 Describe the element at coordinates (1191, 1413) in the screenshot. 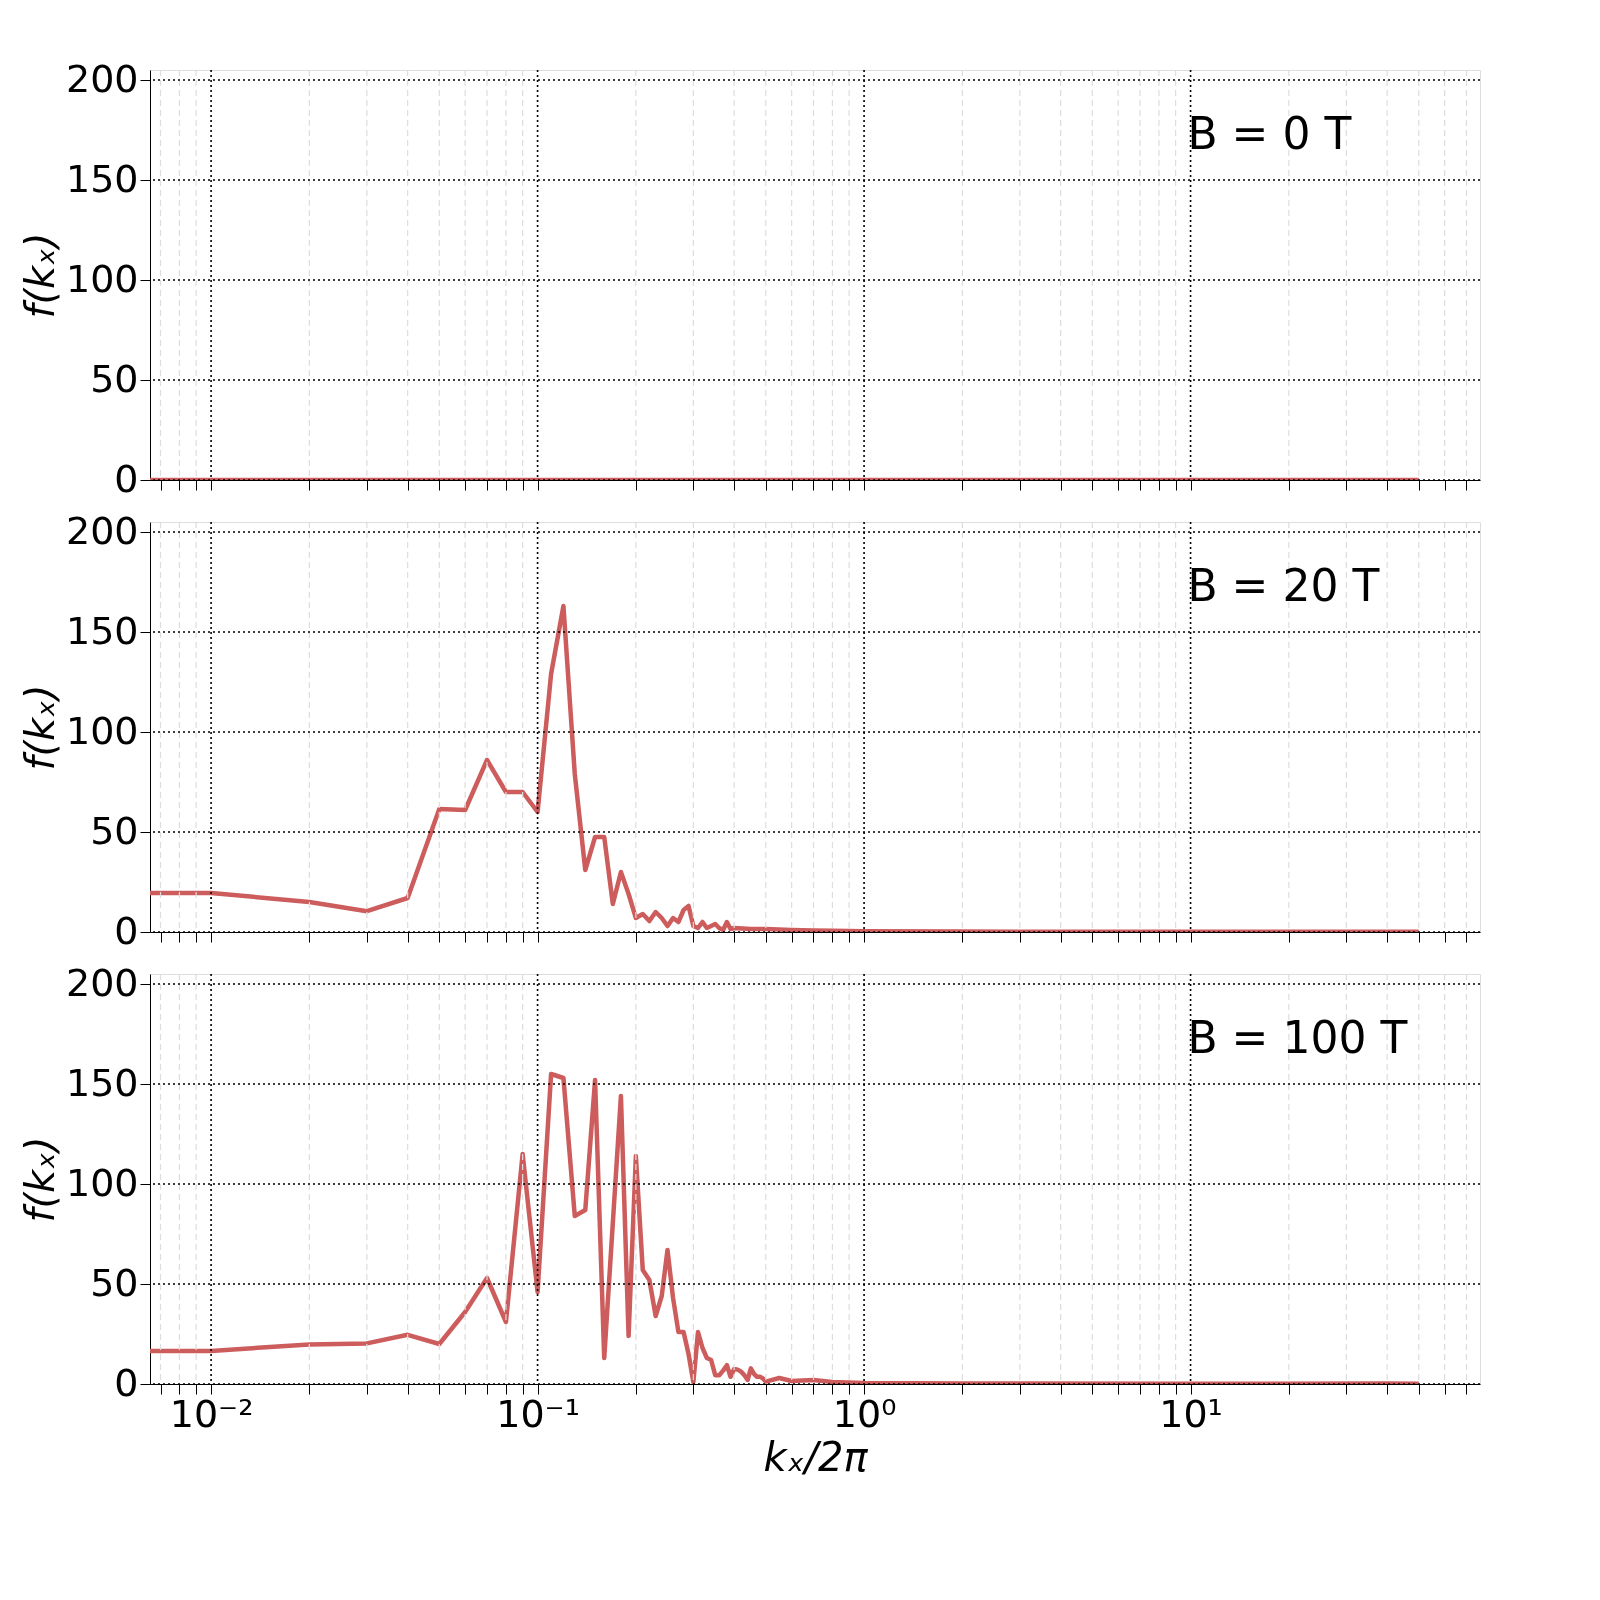

I see `x-tick-label: 10¹` at that location.